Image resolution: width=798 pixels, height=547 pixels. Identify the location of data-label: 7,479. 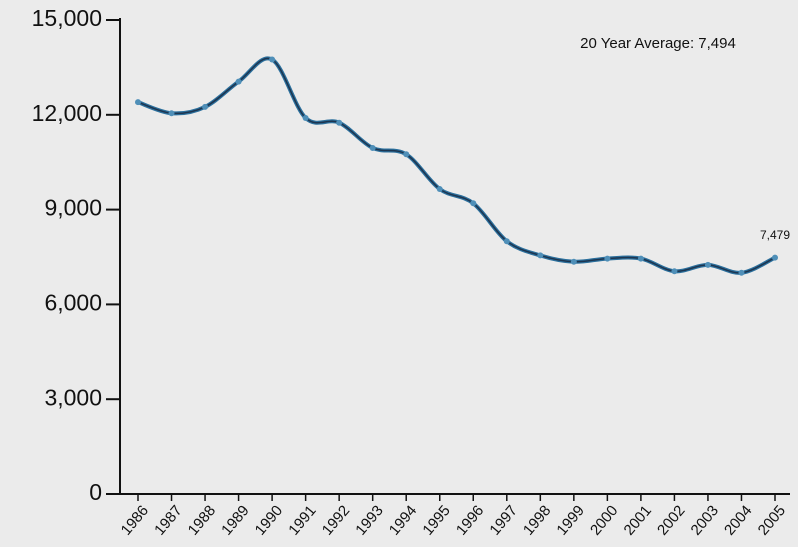
(775, 235).